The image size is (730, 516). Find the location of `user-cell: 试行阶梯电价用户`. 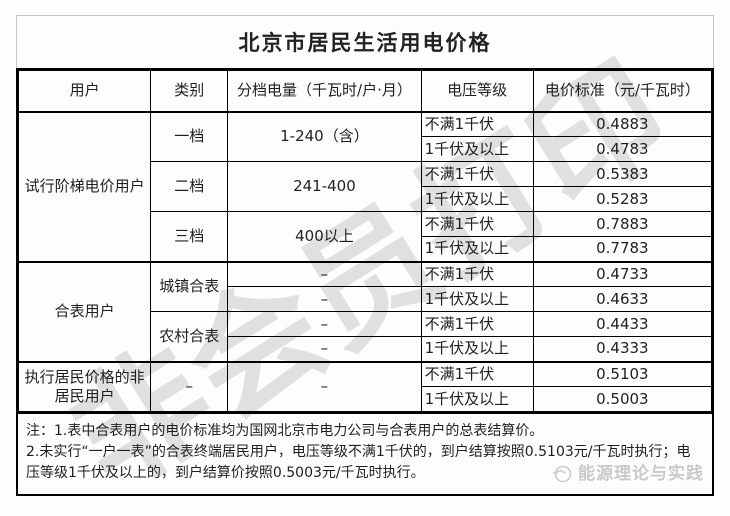

user-cell: 试行阶梯电价用户 is located at coordinates (84, 186).